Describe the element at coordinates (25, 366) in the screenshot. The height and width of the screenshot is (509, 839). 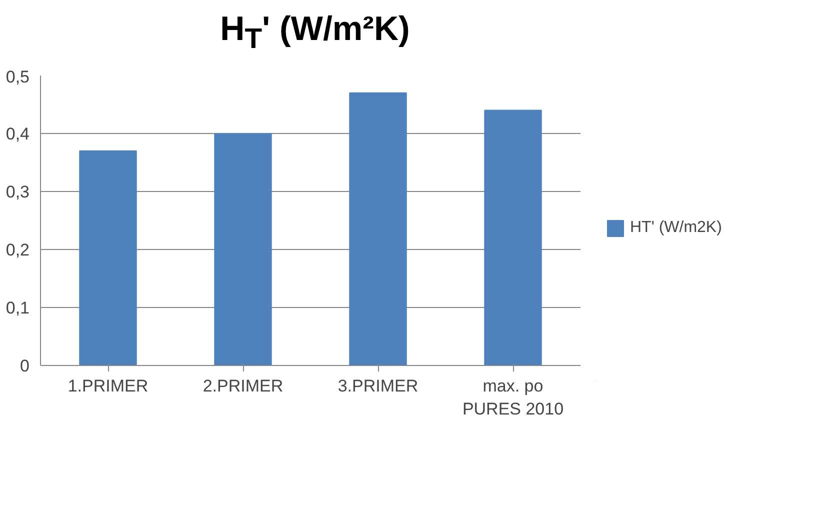
I see `y-tick-label: 0` at that location.